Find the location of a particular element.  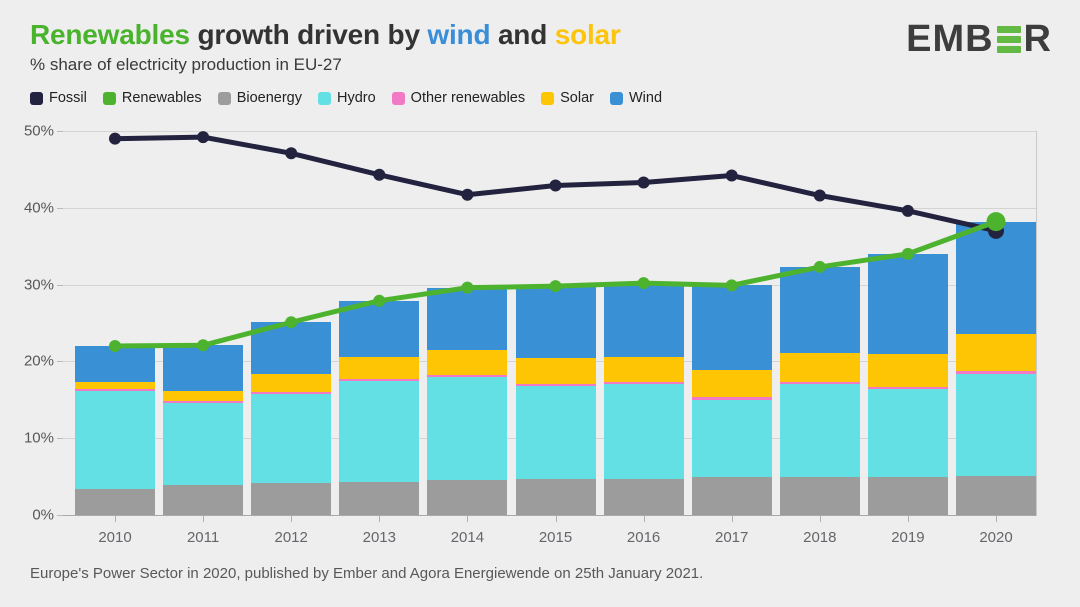

legend-item-wind: Wind is located at coordinates (635, 98).